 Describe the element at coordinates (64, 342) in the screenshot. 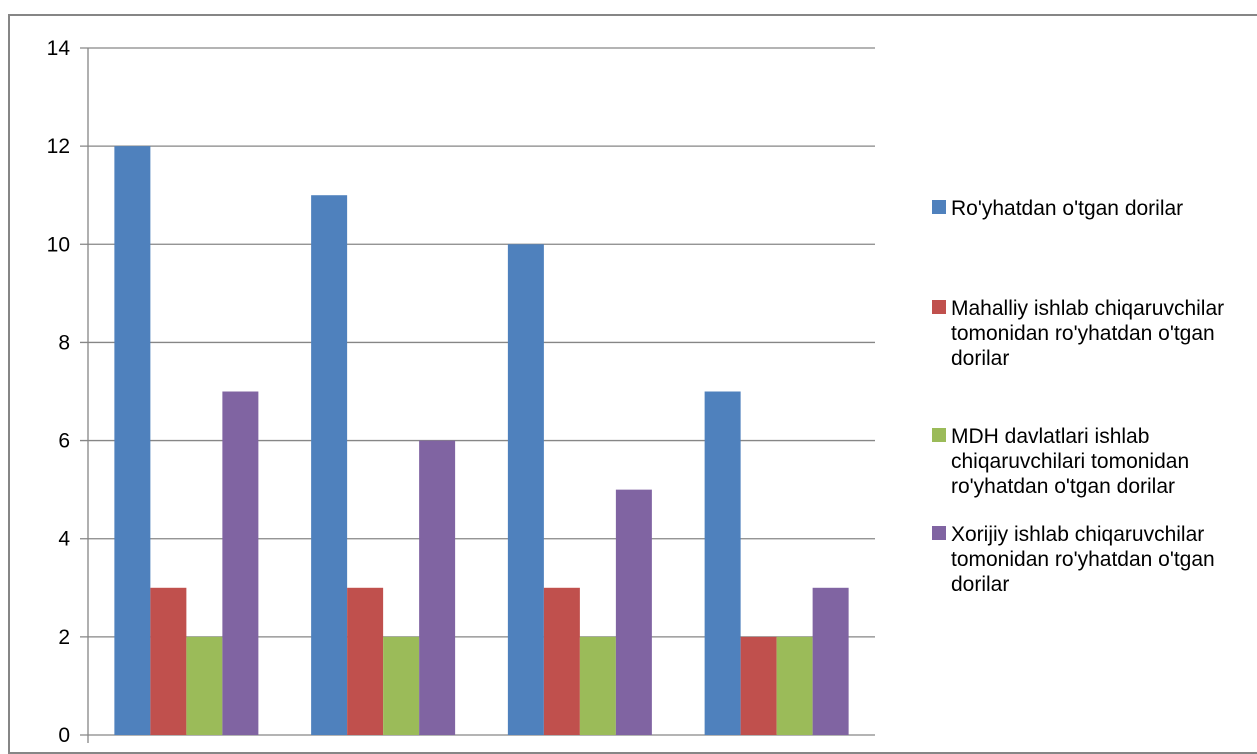

I see `y-tick-label: 8` at that location.